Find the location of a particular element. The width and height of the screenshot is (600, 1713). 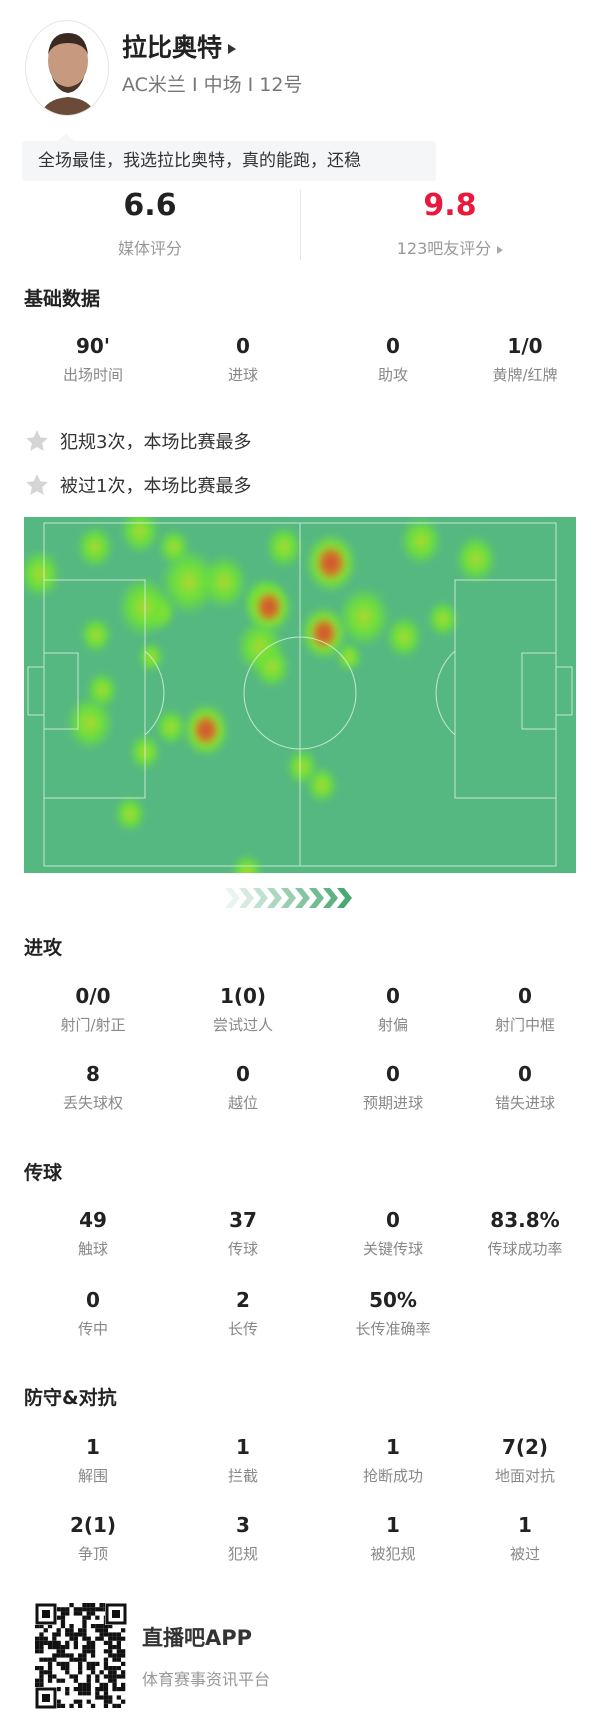

stat-cell: 0 传中 is located at coordinates (93, 1313).